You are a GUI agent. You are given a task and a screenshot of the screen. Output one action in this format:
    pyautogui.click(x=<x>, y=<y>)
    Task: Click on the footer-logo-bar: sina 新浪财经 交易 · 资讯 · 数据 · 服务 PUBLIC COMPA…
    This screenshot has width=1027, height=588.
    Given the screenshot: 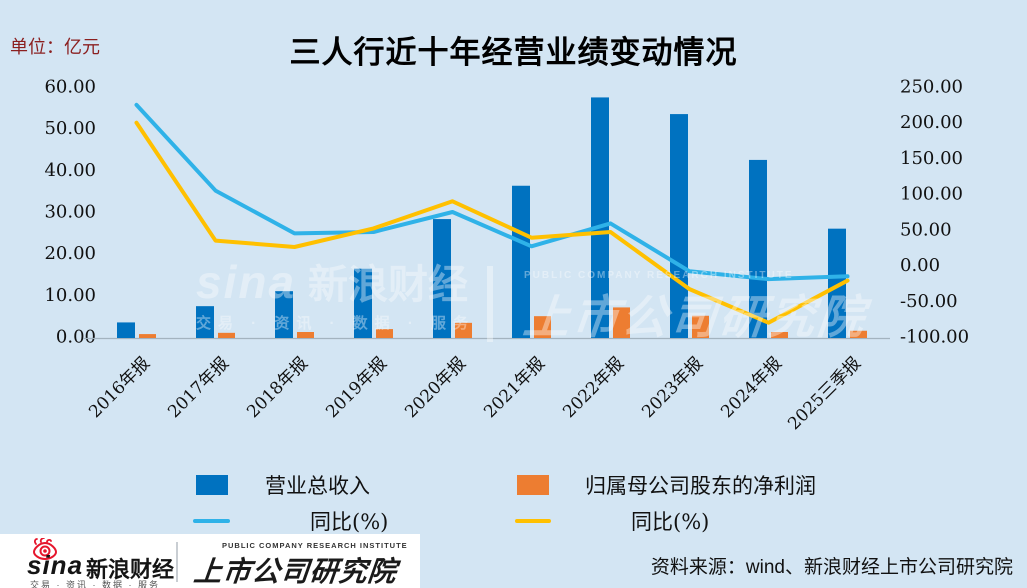 What is the action you would take?
    pyautogui.click(x=210, y=561)
    